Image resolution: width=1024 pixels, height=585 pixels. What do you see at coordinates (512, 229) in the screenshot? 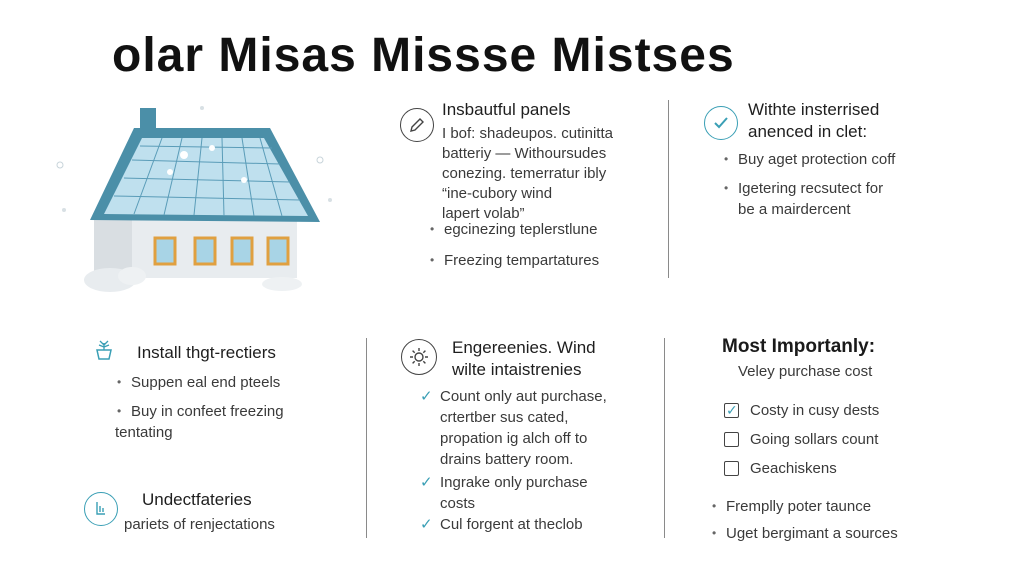
I see `list-item: egcinezing teplerstlune` at bounding box center [512, 229].